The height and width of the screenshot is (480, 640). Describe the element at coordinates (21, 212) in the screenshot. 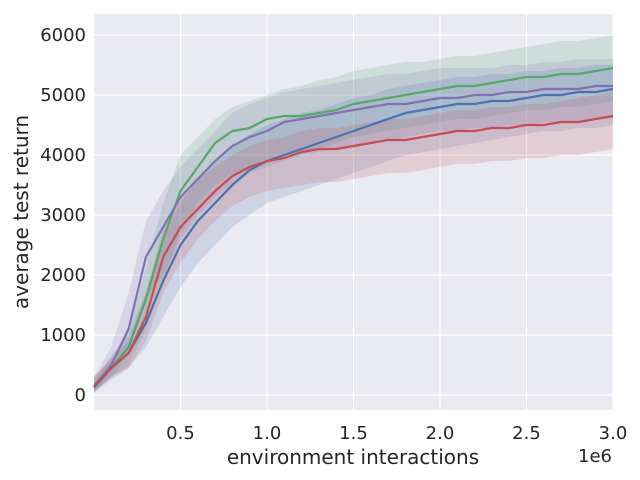

I see `y-axis-label: average test return` at that location.